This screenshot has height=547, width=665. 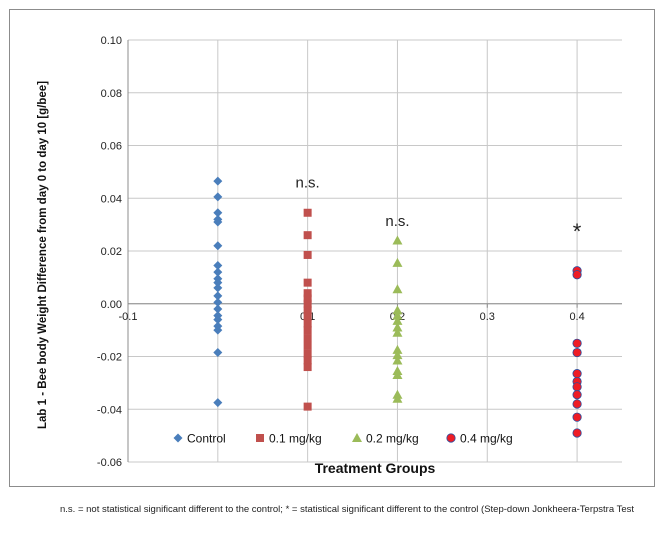 I want to click on y-tick-label: -0.06, so click(x=109, y=463).